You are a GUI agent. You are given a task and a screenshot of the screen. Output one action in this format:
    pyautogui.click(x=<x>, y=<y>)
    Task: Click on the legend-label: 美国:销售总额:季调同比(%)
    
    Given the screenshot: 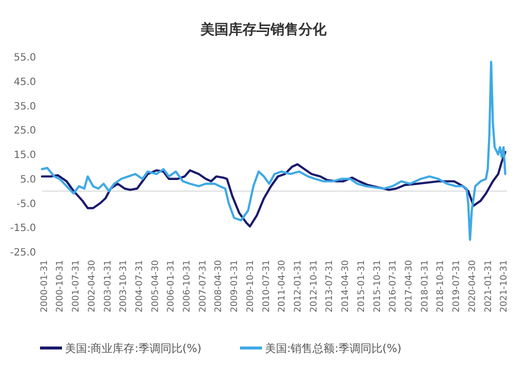 What is the action you would take?
    pyautogui.click(x=333, y=348)
    